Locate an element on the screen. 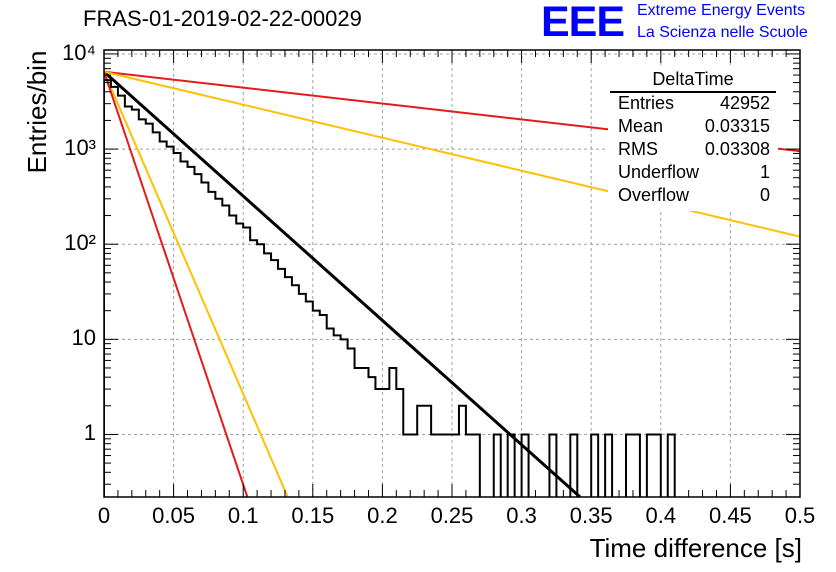  x-tick-label: 0.25 is located at coordinates (452, 515).